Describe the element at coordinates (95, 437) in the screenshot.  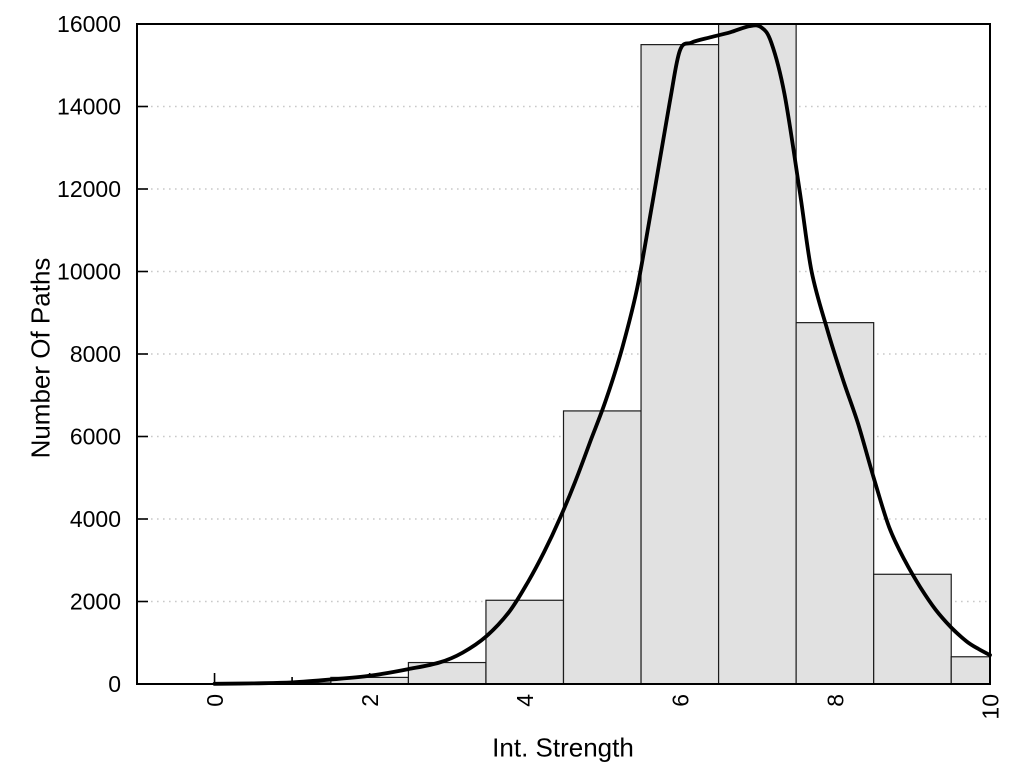
I see `y-tick-label: 6000` at that location.